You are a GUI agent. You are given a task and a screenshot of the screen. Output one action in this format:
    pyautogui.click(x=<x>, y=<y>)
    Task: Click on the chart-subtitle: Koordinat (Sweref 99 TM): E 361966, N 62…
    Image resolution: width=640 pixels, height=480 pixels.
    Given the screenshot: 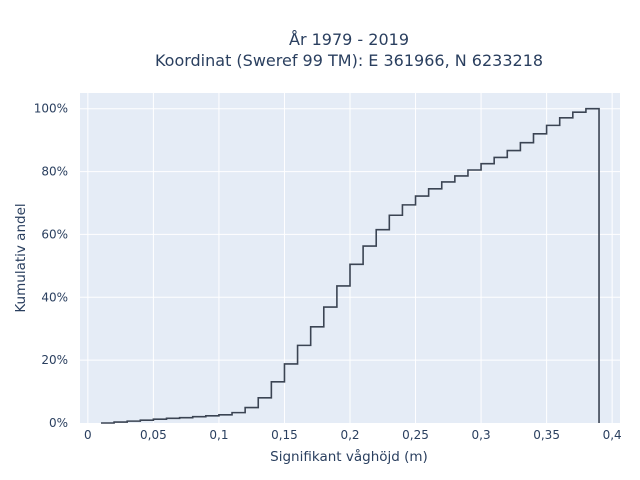 What is the action you would take?
    pyautogui.click(x=349, y=60)
    